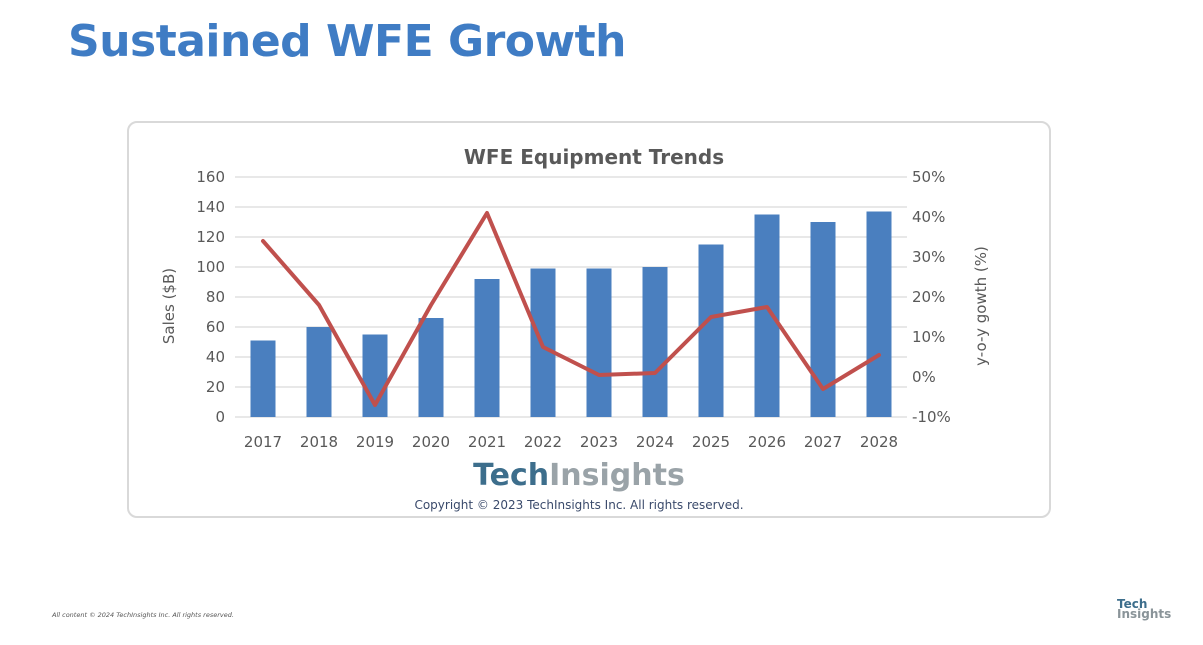 The height and width of the screenshot is (645, 1203). I want to click on left-tick-label: 140, so click(210, 207).